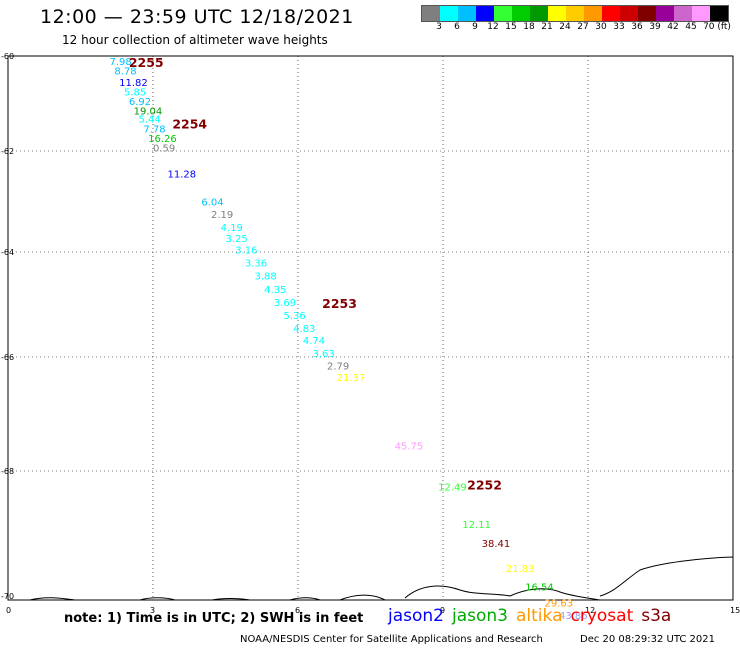  I want to click on wave-height-label: 7.98, so click(121, 62).